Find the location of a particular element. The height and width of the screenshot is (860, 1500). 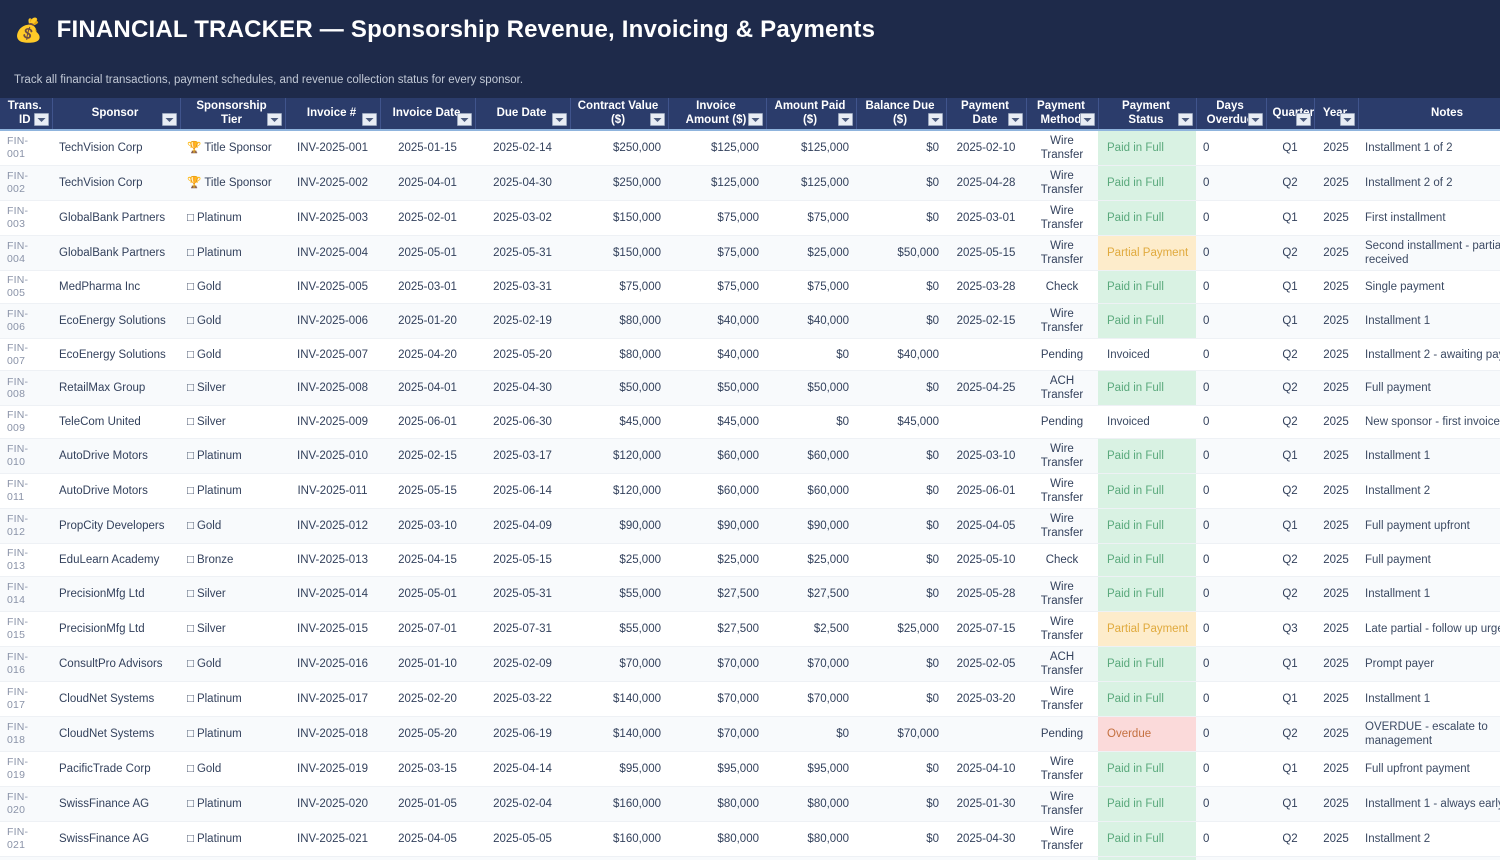

cell-sponsor: AutoDrive Motors is located at coordinates (116, 491).